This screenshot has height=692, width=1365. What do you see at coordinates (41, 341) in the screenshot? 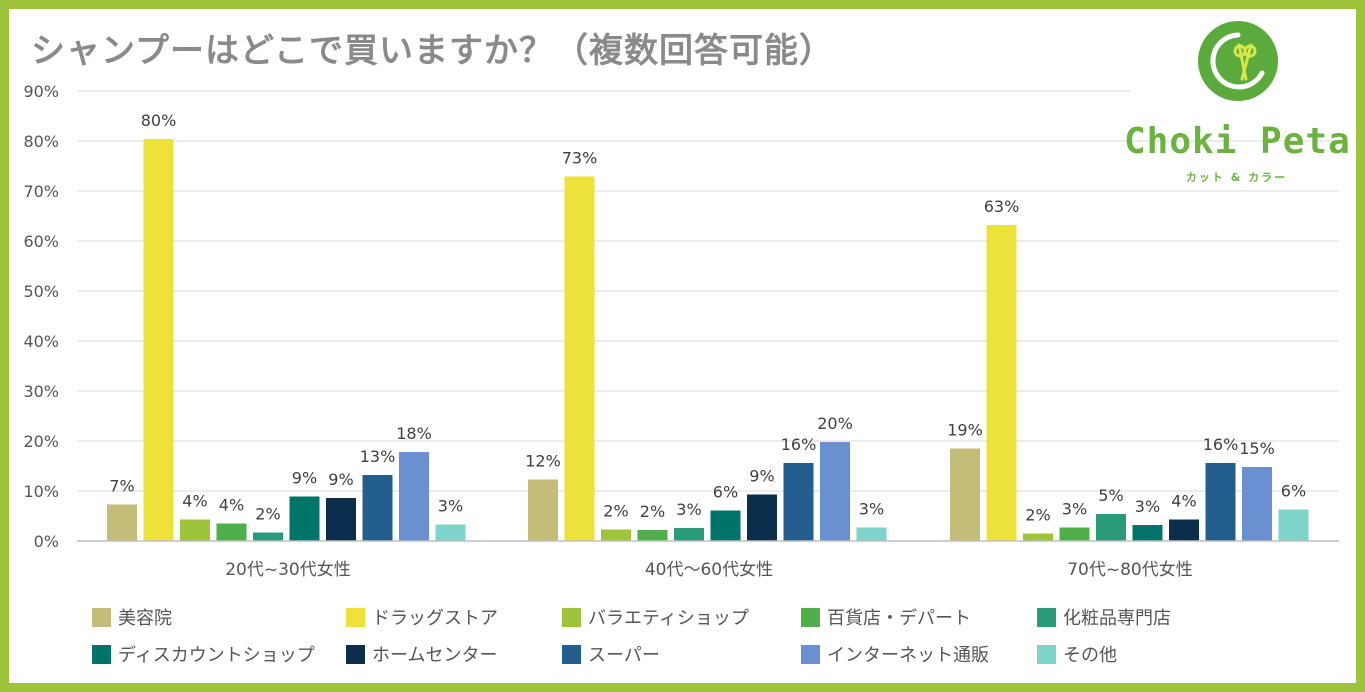
I see `y-tick-label: 40%` at bounding box center [41, 341].